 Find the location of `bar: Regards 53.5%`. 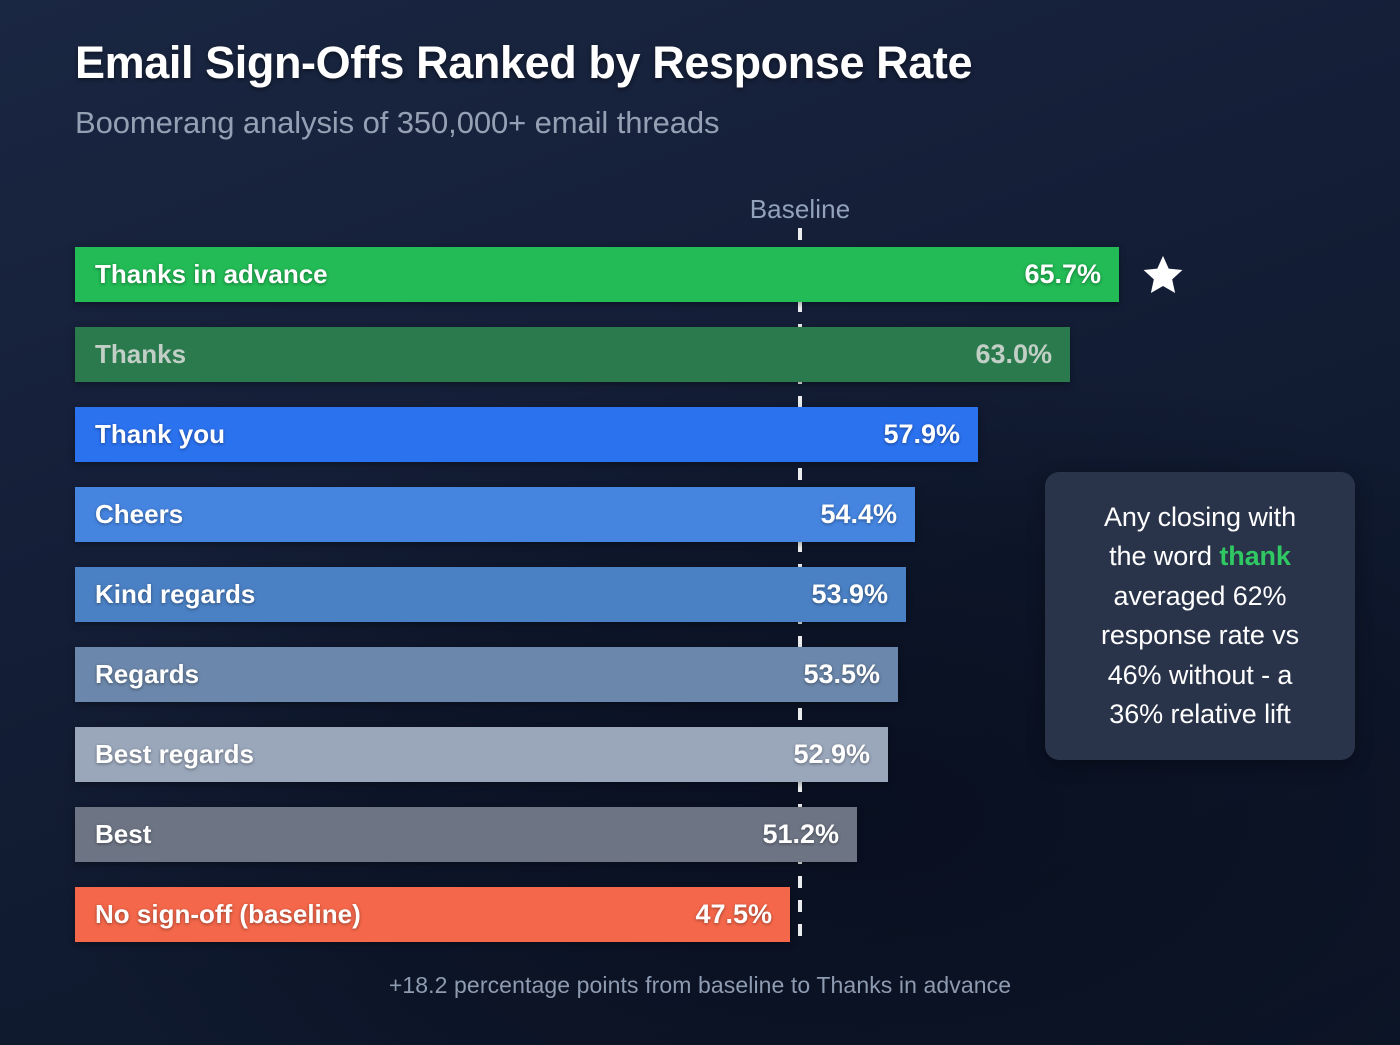

bar: Regards 53.5% is located at coordinates (486, 674).